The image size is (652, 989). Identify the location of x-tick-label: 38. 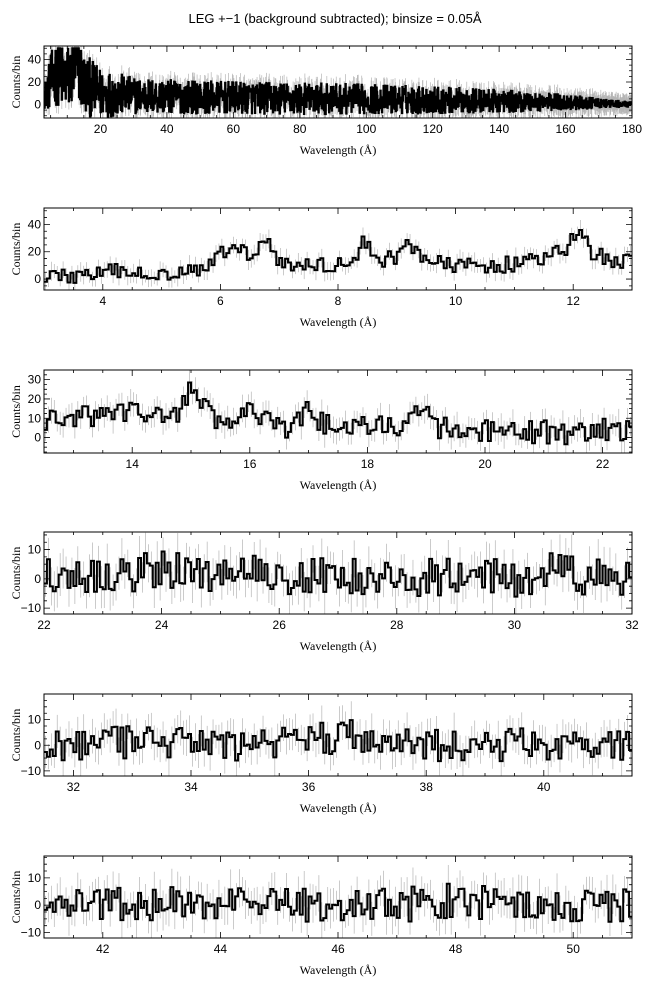
(427, 787).